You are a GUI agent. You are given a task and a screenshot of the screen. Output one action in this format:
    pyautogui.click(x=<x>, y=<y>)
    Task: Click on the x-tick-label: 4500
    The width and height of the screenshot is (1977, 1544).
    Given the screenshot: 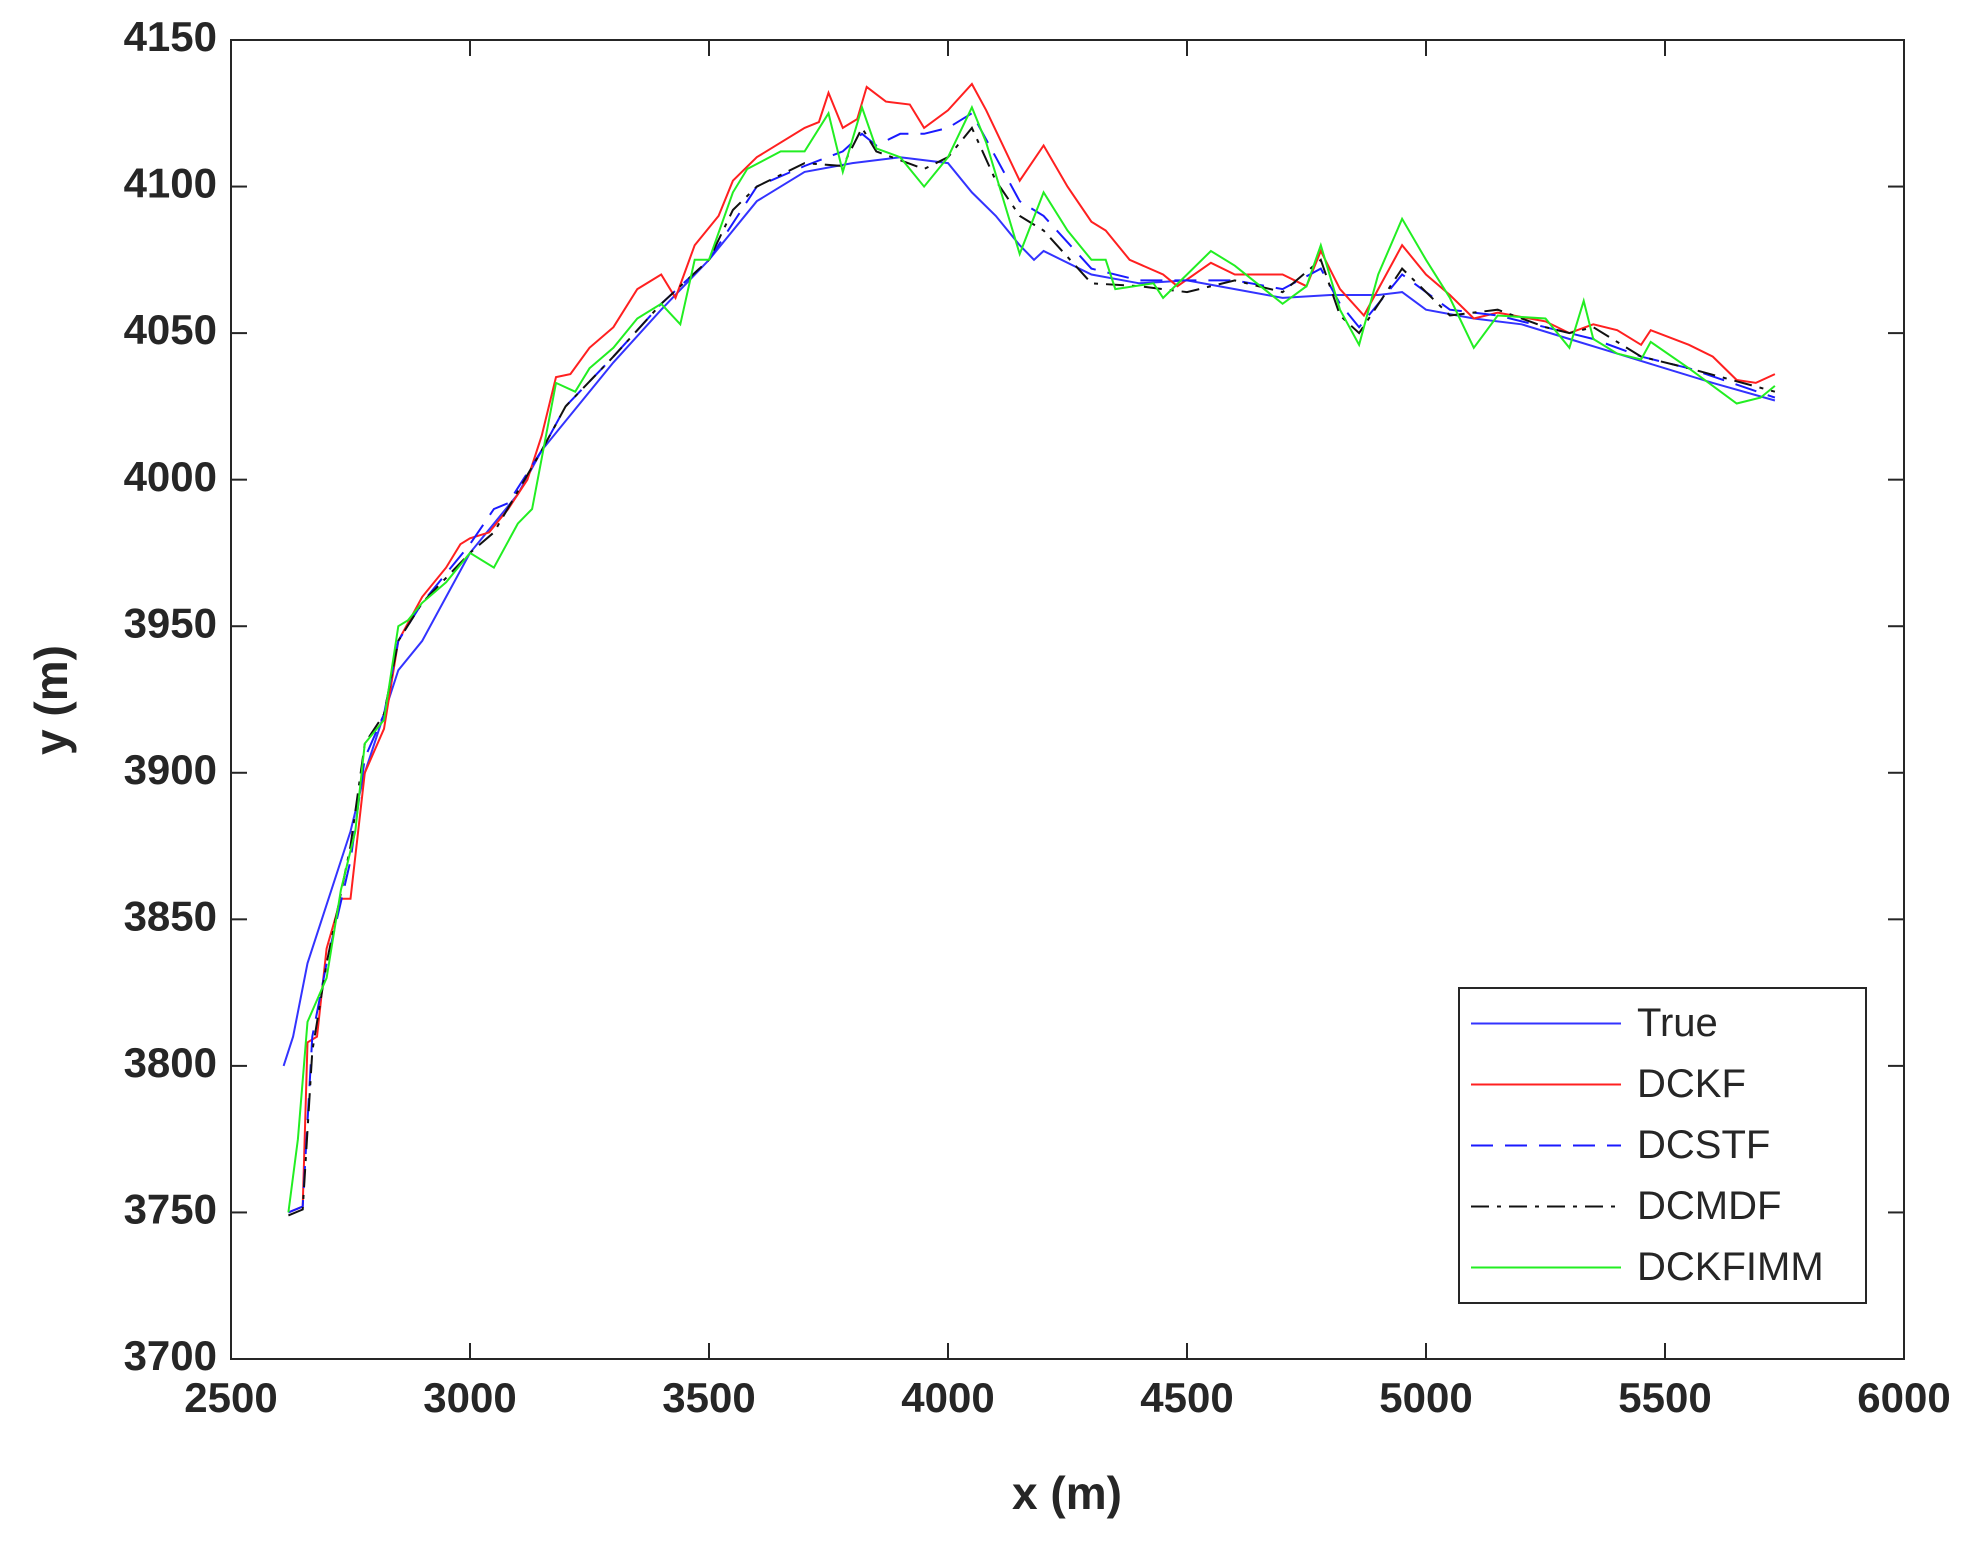 What is the action you would take?
    pyautogui.click(x=1186, y=1397)
    